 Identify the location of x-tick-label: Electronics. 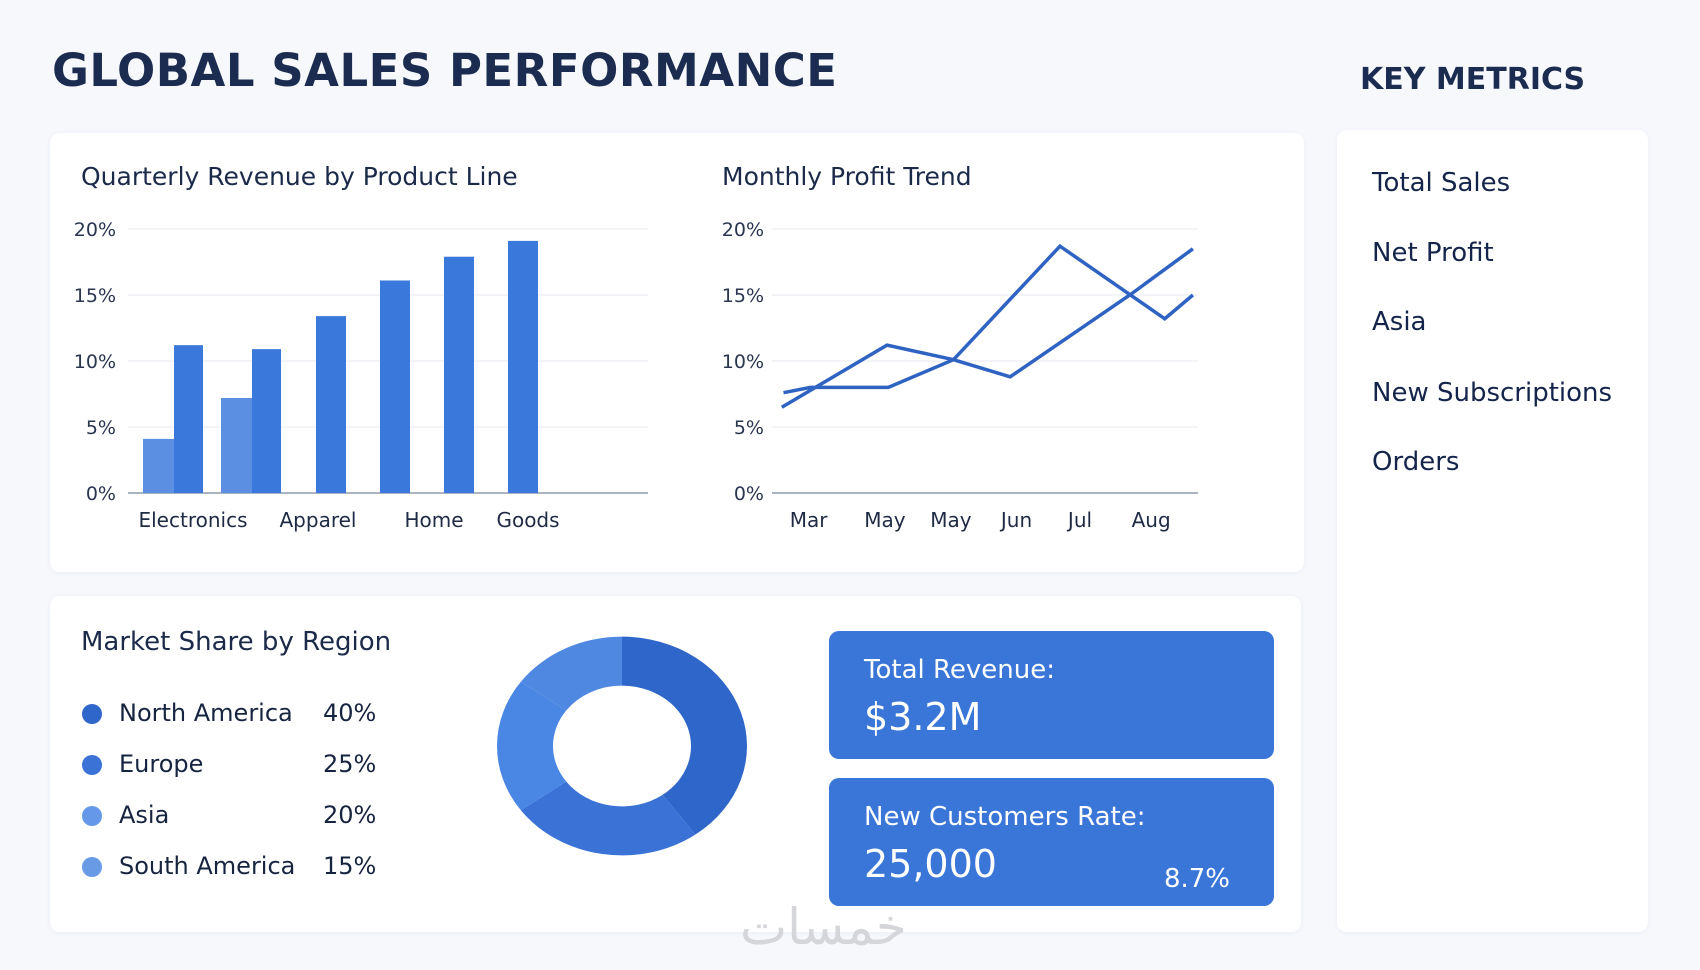
(192, 520).